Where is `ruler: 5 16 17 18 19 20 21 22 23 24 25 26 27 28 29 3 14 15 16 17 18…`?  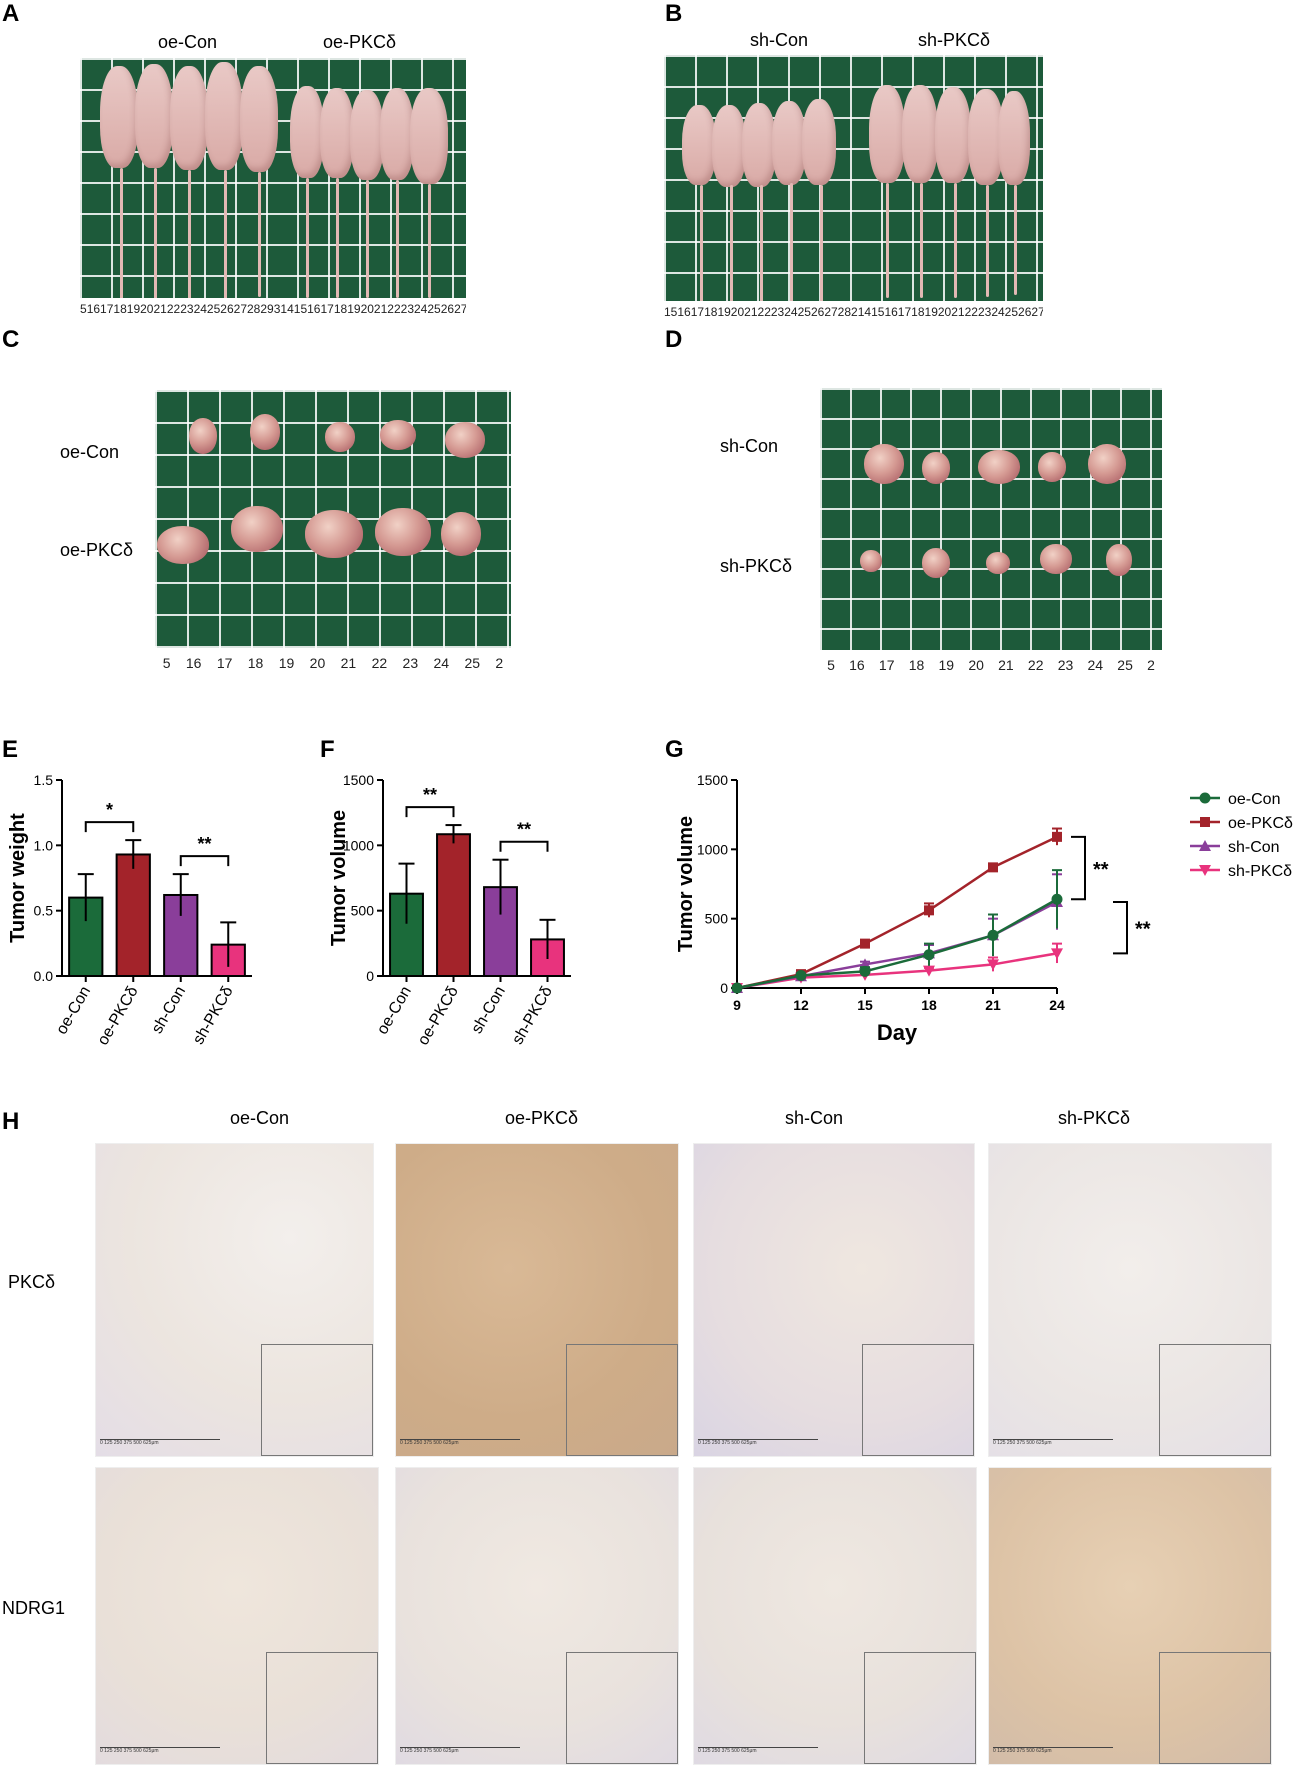
ruler: 5 16 17 18 19 20 21 22 23 24 25 26 27 28 29 3 14 15 16 17 18… is located at coordinates (273, 309).